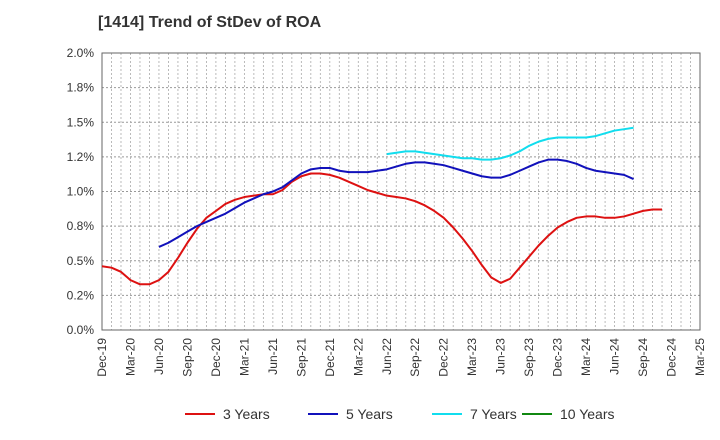  Describe the element at coordinates (444, 357) in the screenshot. I see `x-tick-label: Dec-22` at that location.